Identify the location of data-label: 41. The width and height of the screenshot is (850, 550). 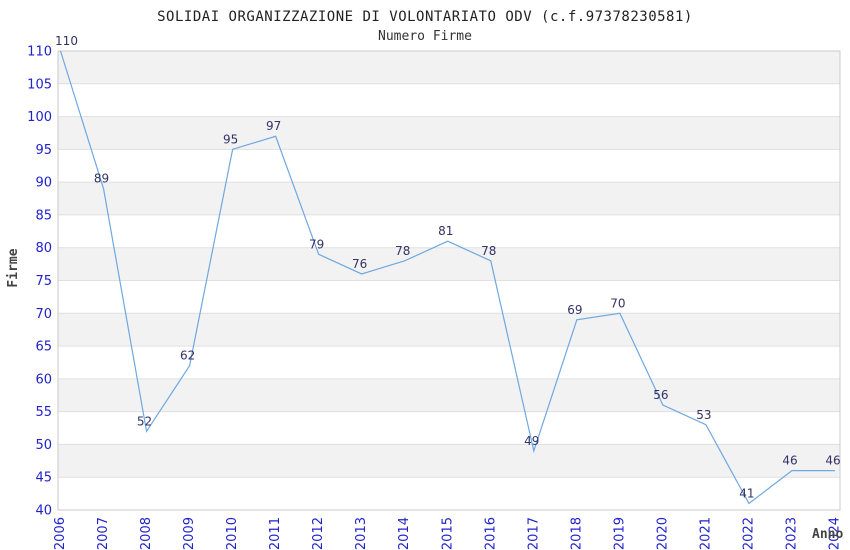
(746, 493).